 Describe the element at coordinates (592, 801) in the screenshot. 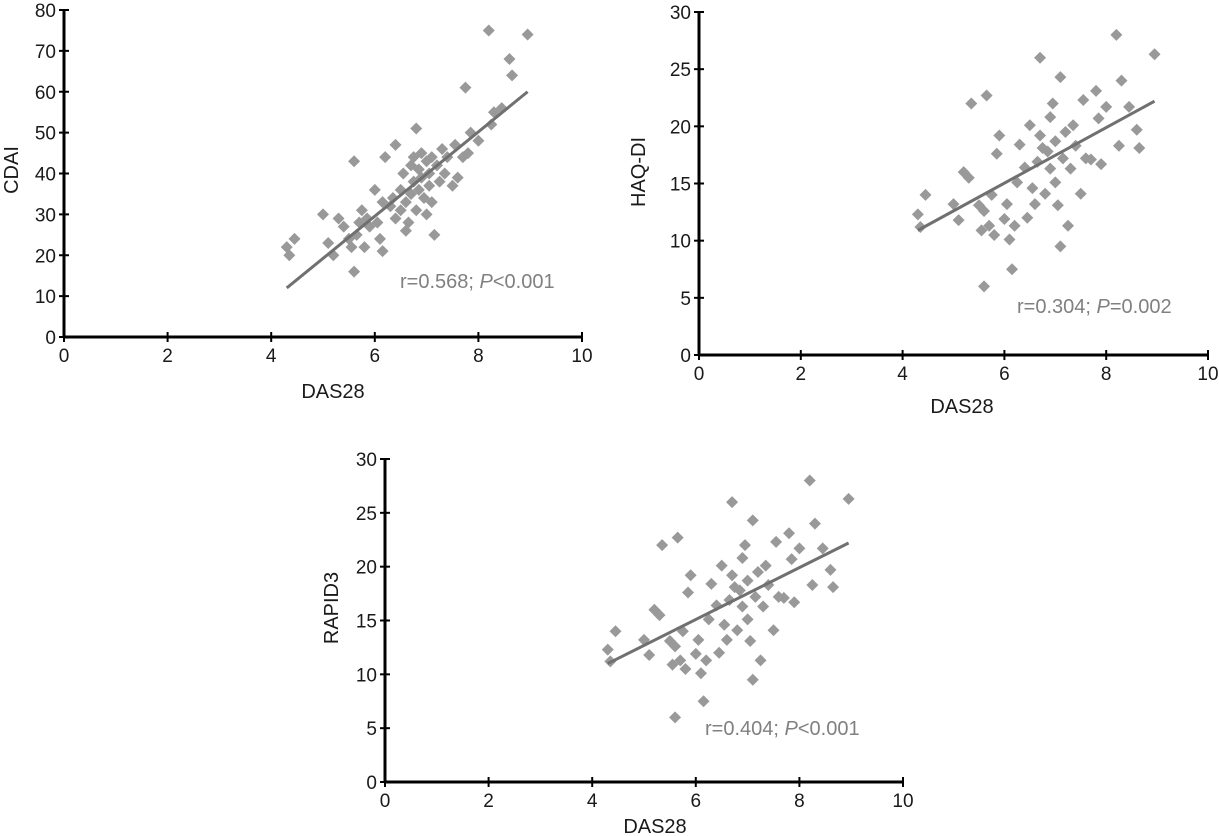

I see `x-tick-label: 4` at that location.